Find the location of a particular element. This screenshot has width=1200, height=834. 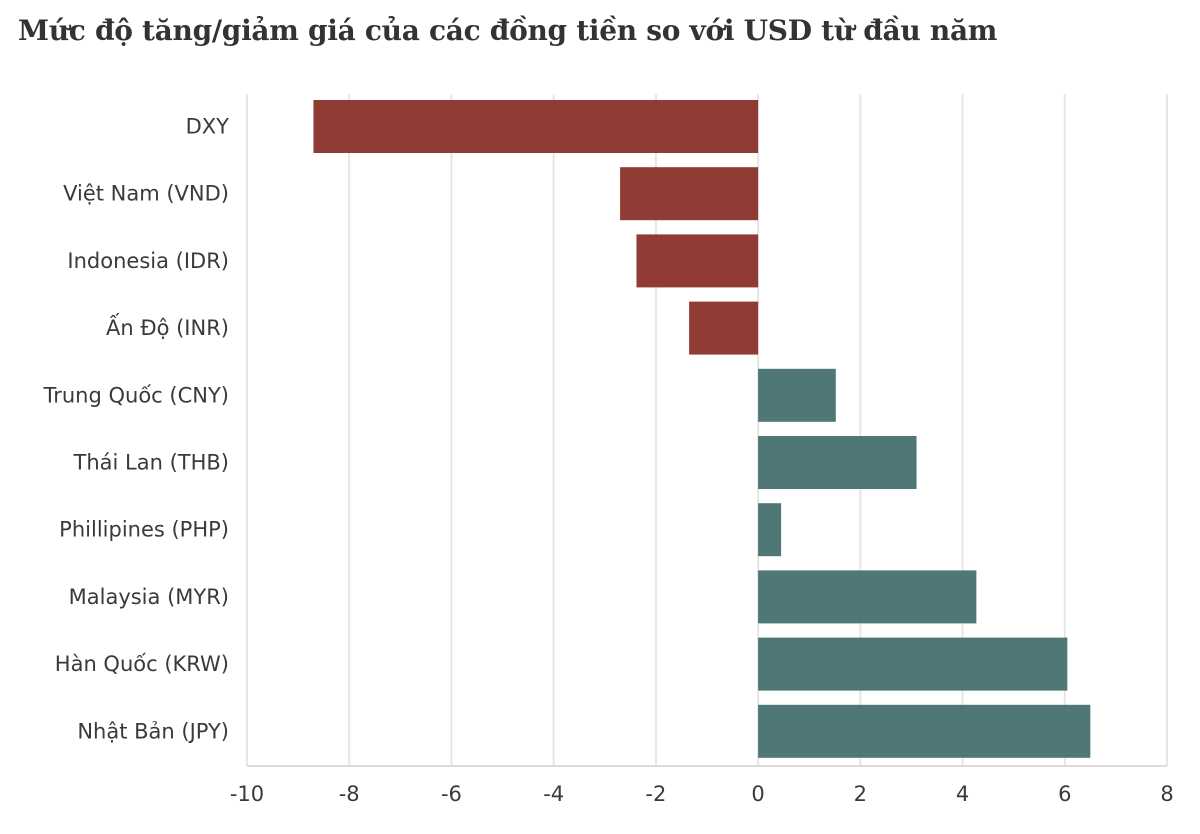

x-tick-label: -10 is located at coordinates (247, 794).